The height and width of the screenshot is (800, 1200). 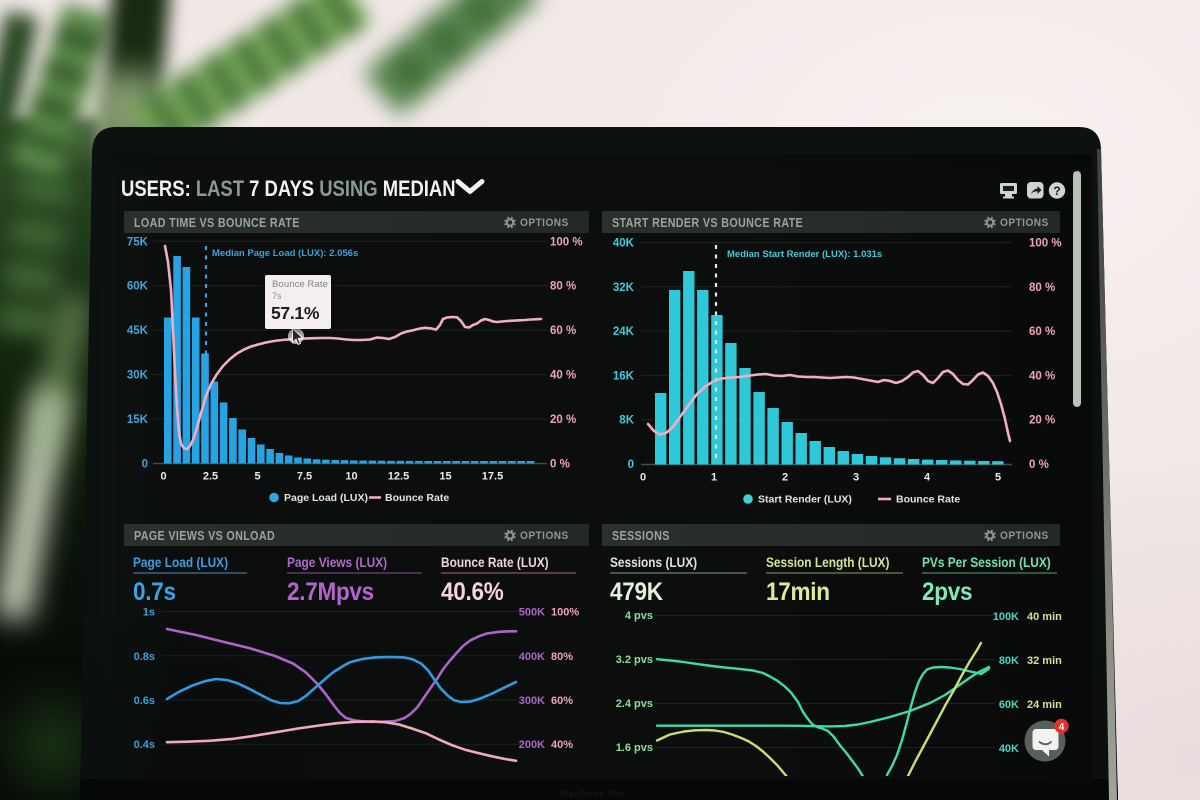 I want to click on svg-text: 100K, so click(x=1006, y=617).